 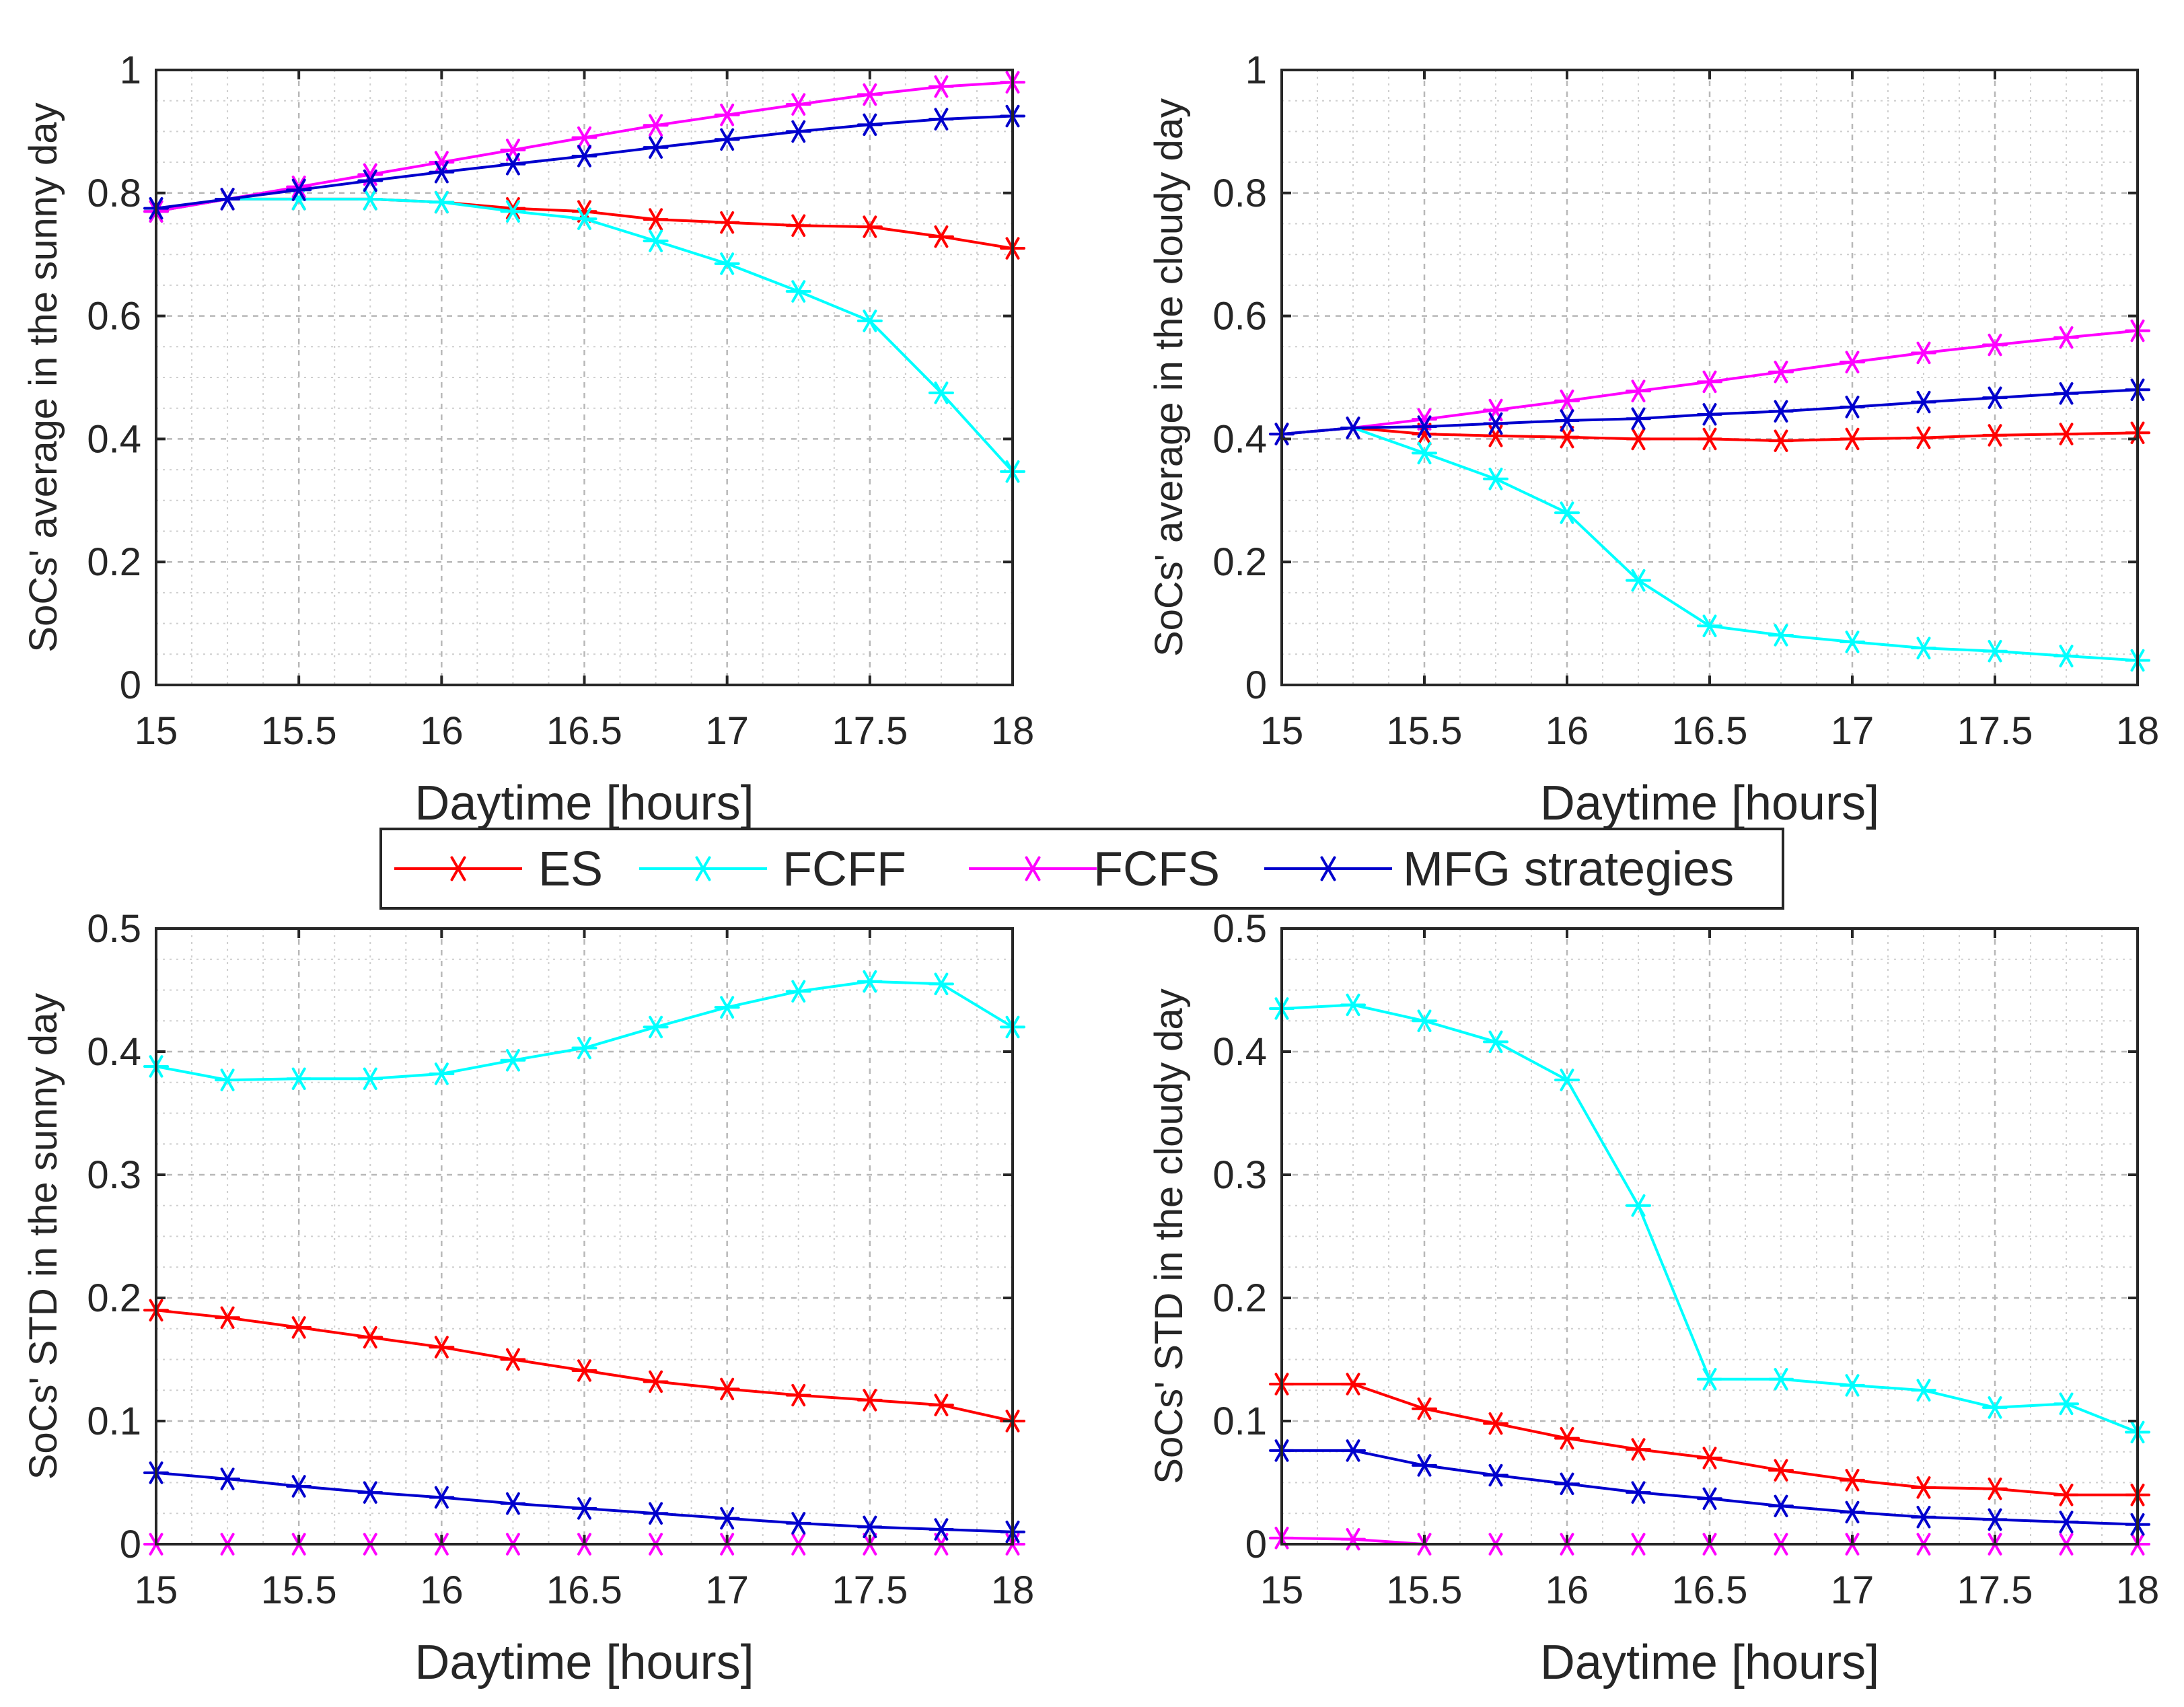 I want to click on y-tick-label: 0.6, so click(x=1239, y=316).